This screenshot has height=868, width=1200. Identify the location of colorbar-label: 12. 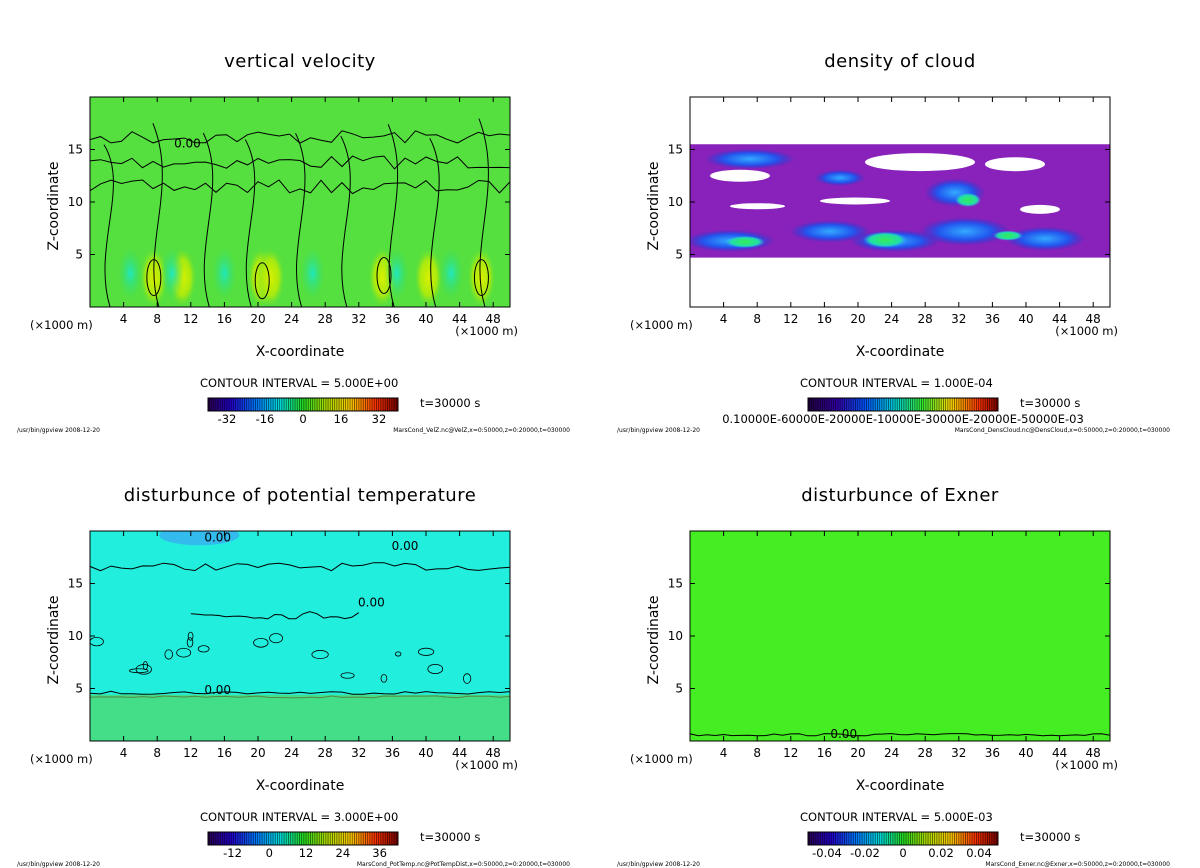
(306, 853).